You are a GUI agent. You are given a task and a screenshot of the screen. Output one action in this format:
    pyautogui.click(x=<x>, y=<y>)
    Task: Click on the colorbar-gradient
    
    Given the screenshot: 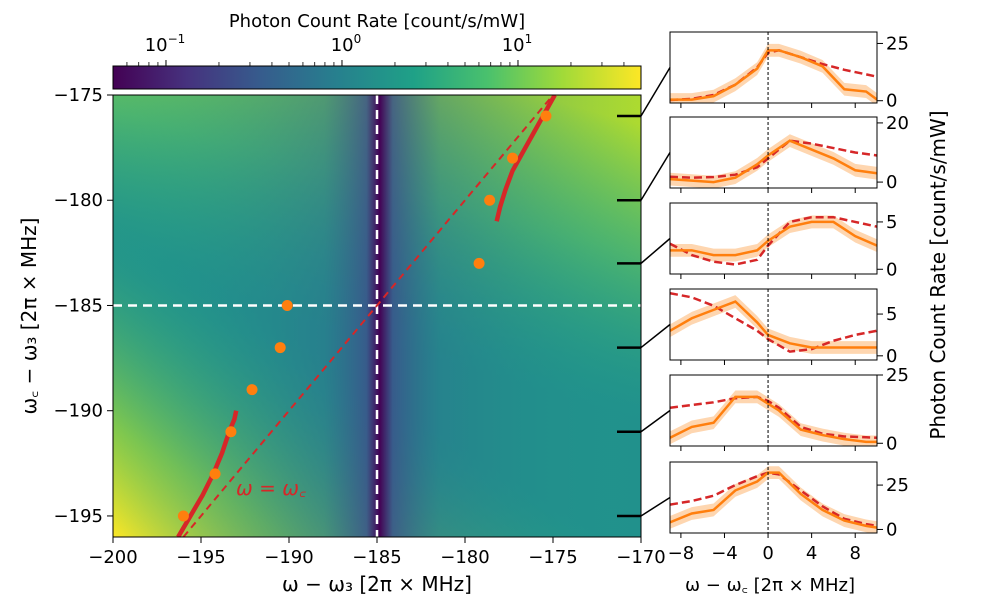 What is the action you would take?
    pyautogui.click(x=377, y=77)
    